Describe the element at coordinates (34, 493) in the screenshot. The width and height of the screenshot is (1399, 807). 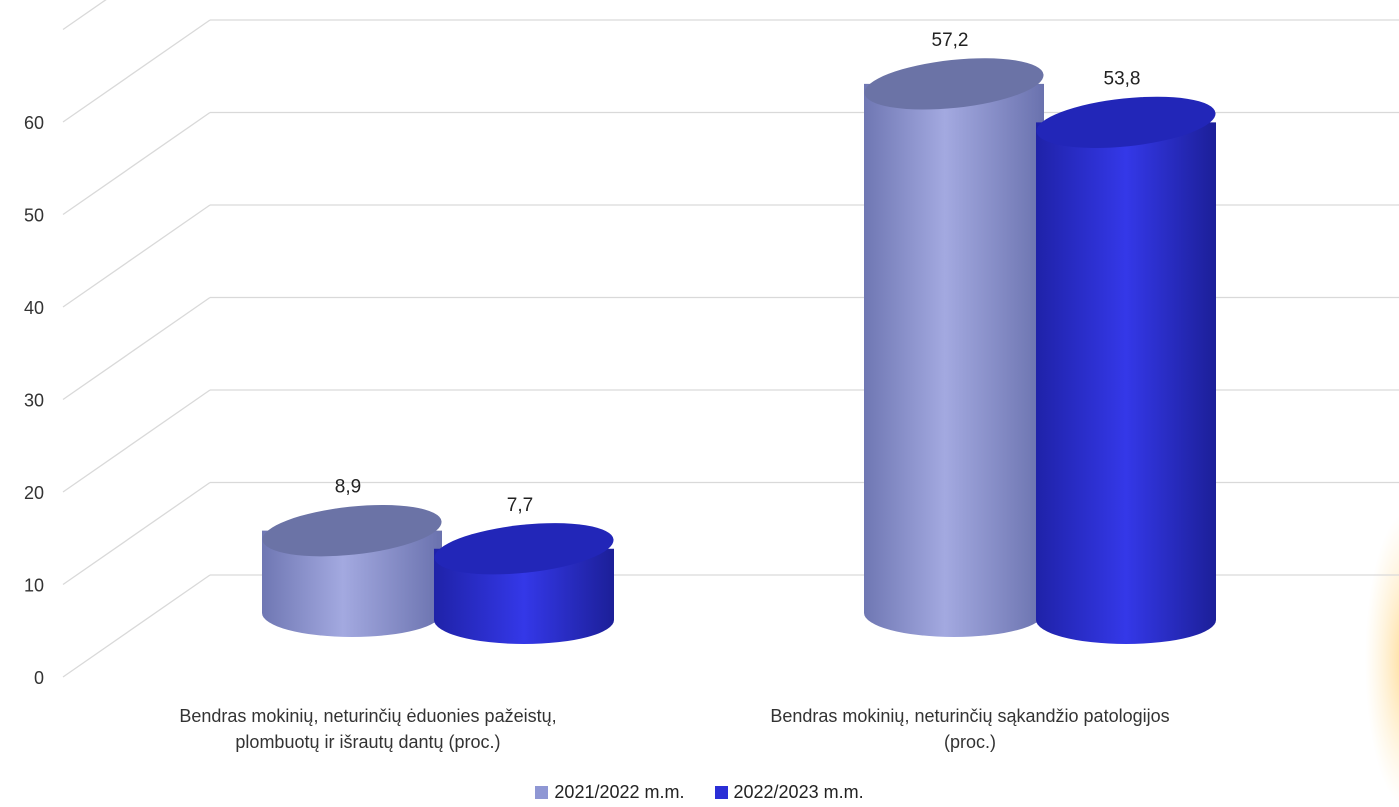
I see `y-tick-label-2: 20` at that location.